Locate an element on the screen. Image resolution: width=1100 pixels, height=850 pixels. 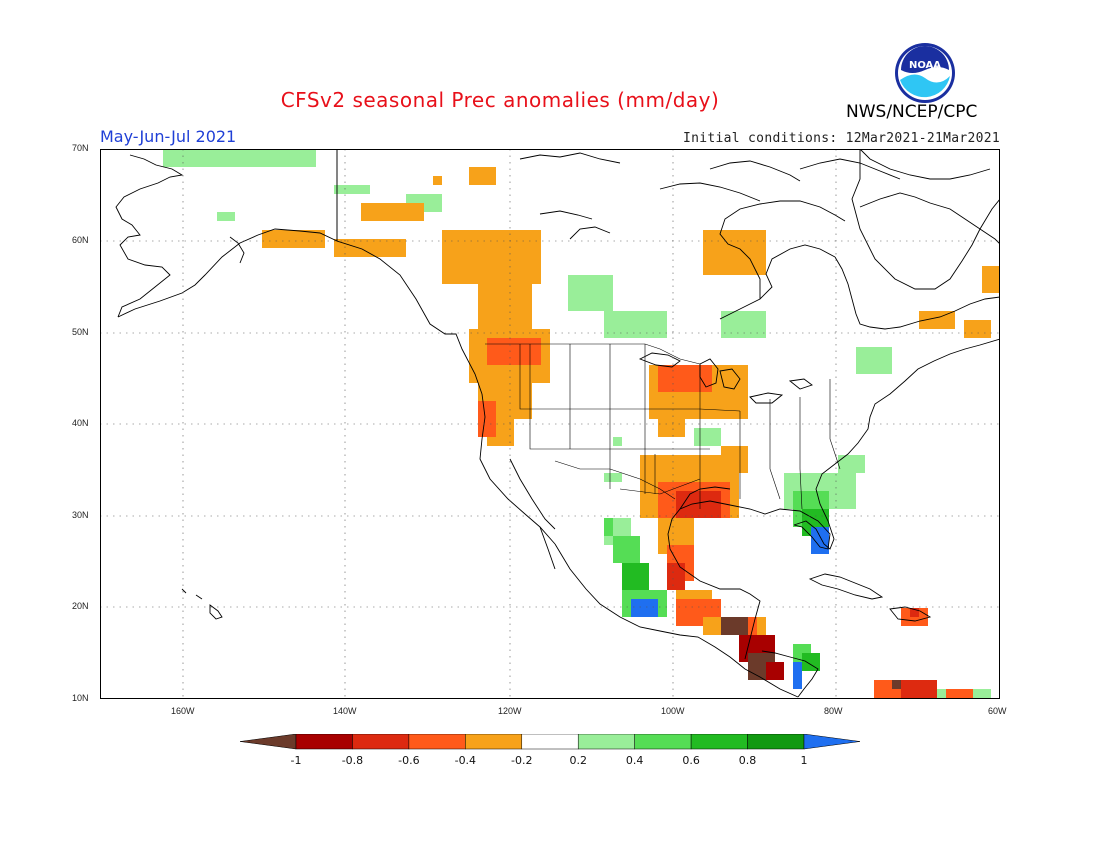
colorbar-tick-label: -0.2 is located at coordinates (522, 760).